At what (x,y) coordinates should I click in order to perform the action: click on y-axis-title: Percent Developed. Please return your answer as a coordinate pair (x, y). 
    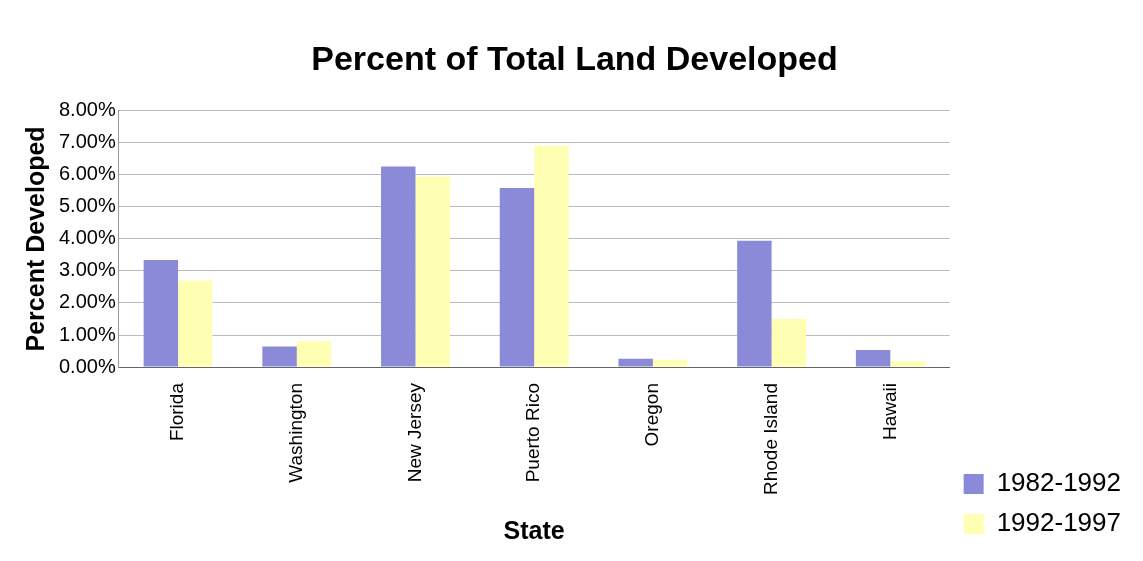
    Looking at the image, I should click on (34, 239).